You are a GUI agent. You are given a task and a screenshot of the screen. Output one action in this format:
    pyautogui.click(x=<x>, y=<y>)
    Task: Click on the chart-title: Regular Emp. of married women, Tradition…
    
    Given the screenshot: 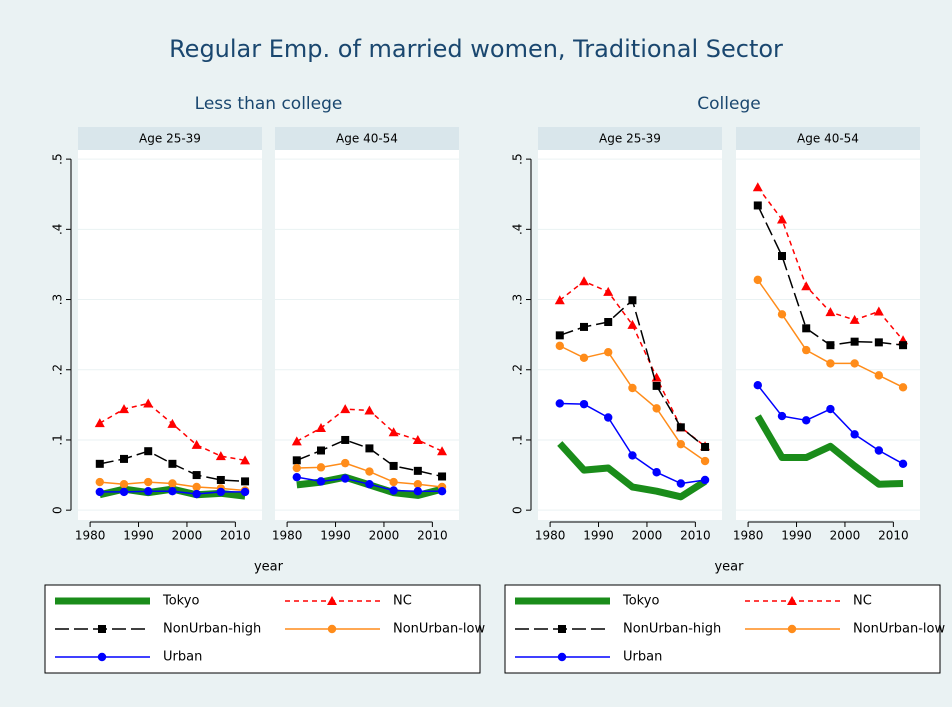 What is the action you would take?
    pyautogui.click(x=476, y=49)
    